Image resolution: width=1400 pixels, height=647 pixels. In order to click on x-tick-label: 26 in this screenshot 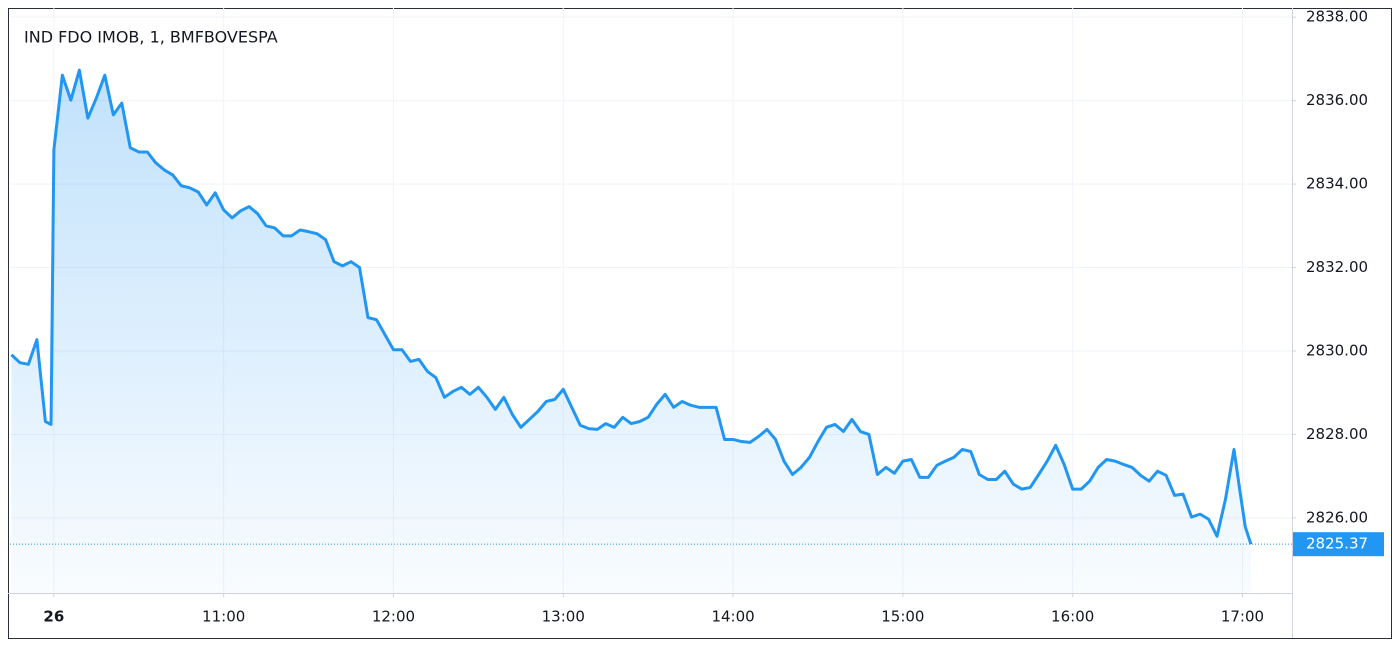, I will do `click(53, 617)`.